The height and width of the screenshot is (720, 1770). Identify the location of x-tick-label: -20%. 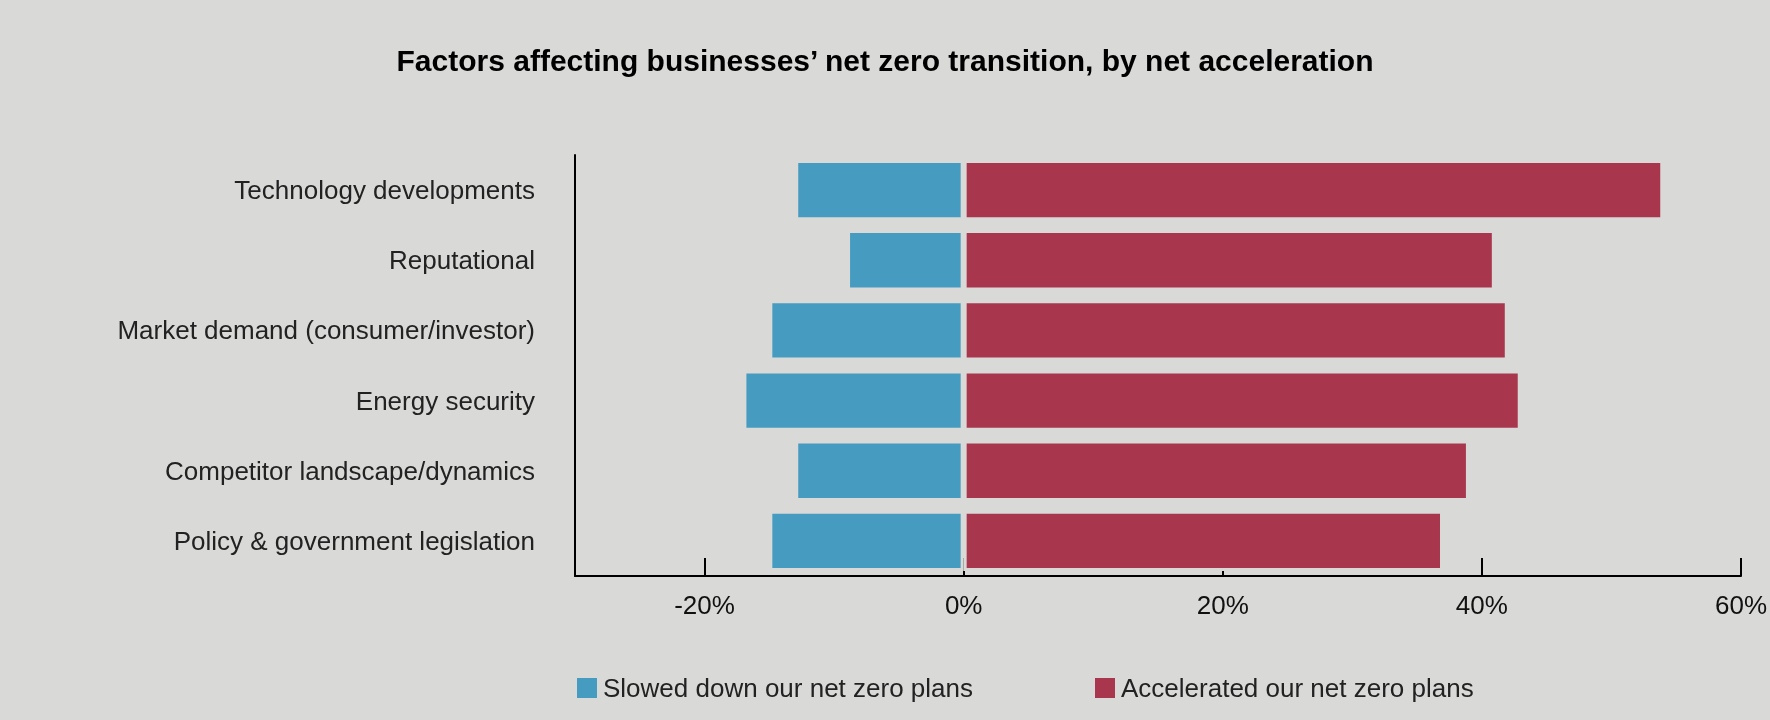
(704, 605).